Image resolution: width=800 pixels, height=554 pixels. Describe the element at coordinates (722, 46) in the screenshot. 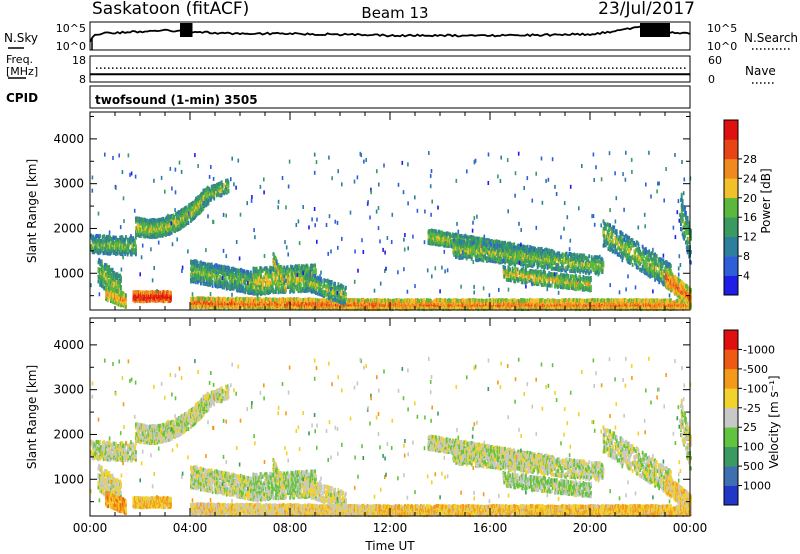

I see `noise-right-tick-bottom: 10^0` at that location.